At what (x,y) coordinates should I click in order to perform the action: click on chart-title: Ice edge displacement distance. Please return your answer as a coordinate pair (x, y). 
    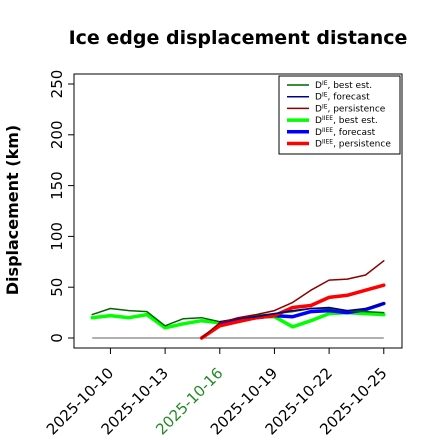
    Looking at the image, I should click on (238, 38).